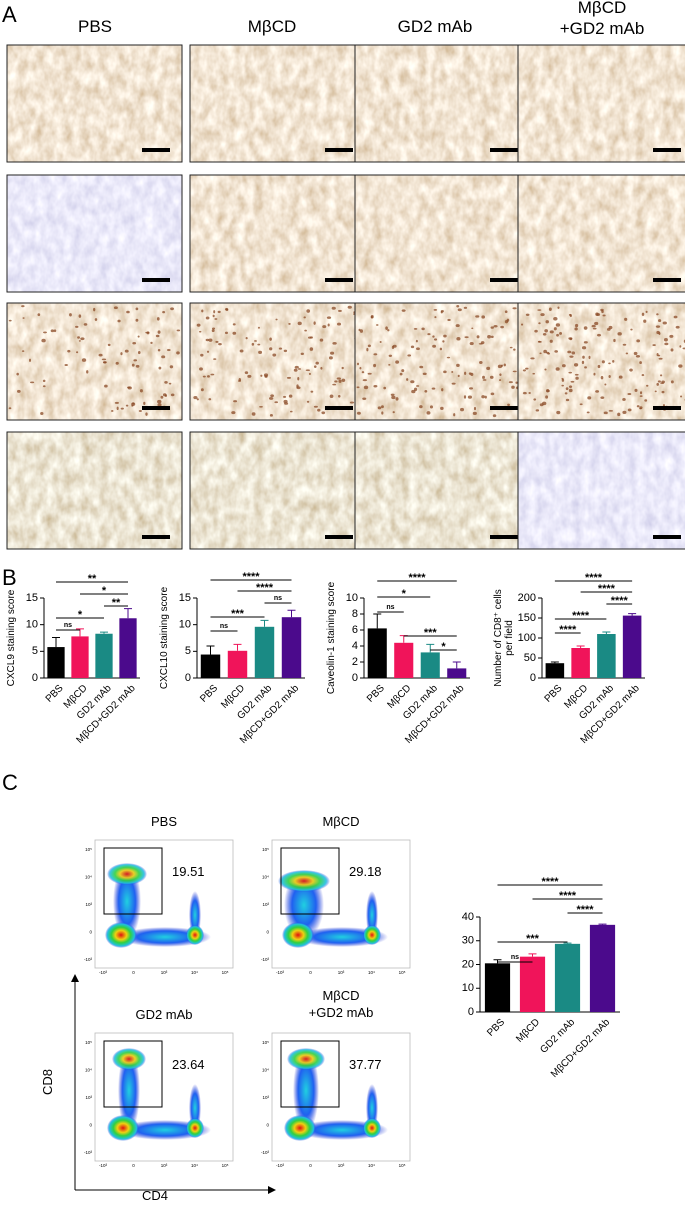 This screenshot has height=1210, width=685. I want to click on column-header: GD2 mAb, so click(435, 26).